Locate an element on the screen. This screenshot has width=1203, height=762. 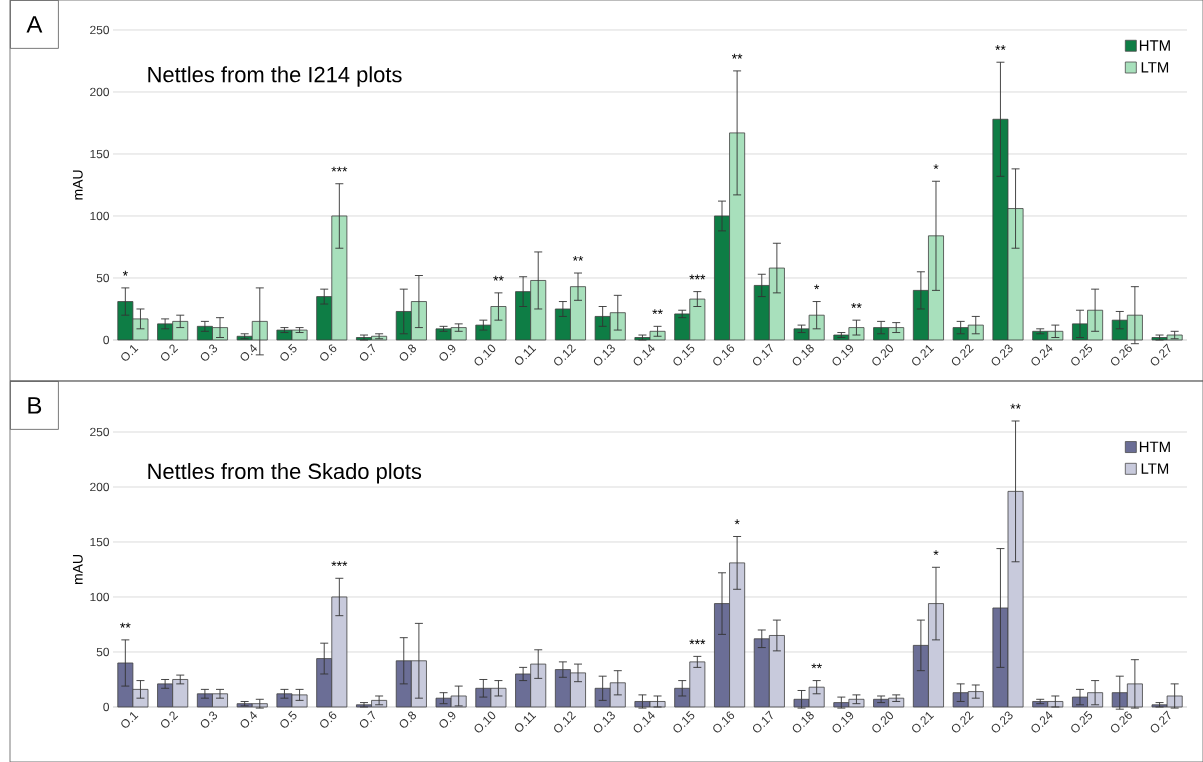
text: Nettles from the Skado plots is located at coordinates (285, 473).